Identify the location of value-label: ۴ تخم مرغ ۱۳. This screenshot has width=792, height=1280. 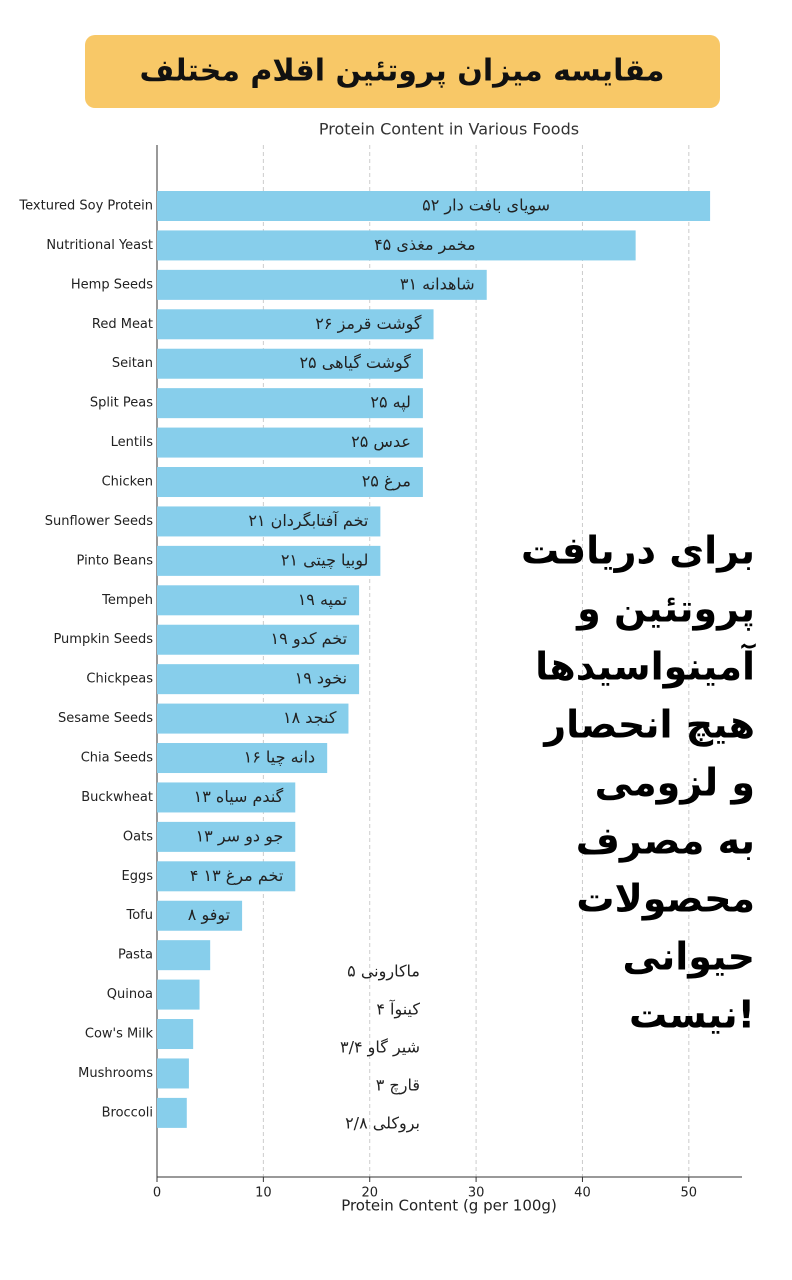
(236, 876).